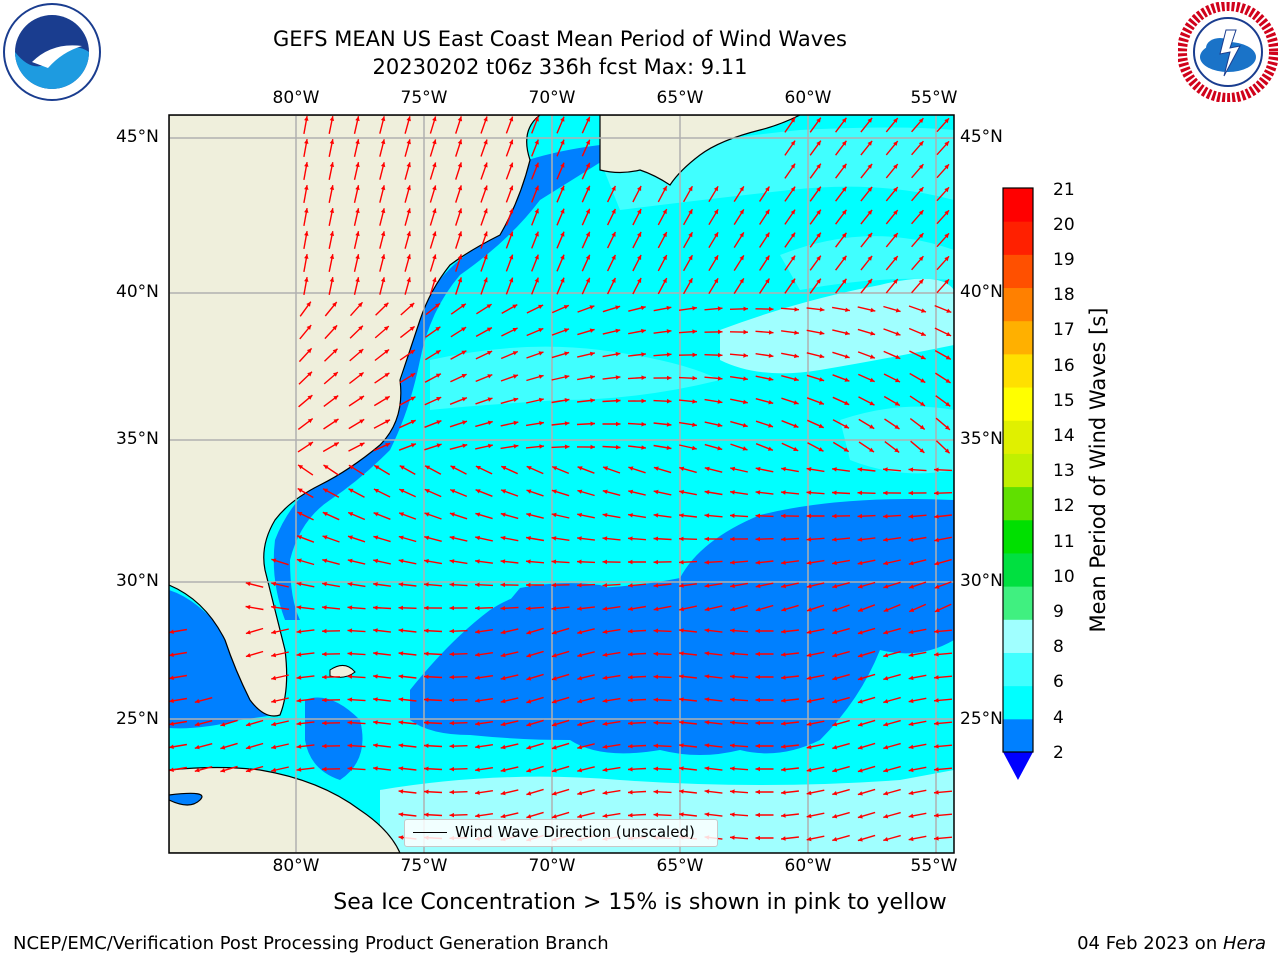 The image size is (1280, 960). I want to click on footer-machine: Hera, so click(1244, 943).